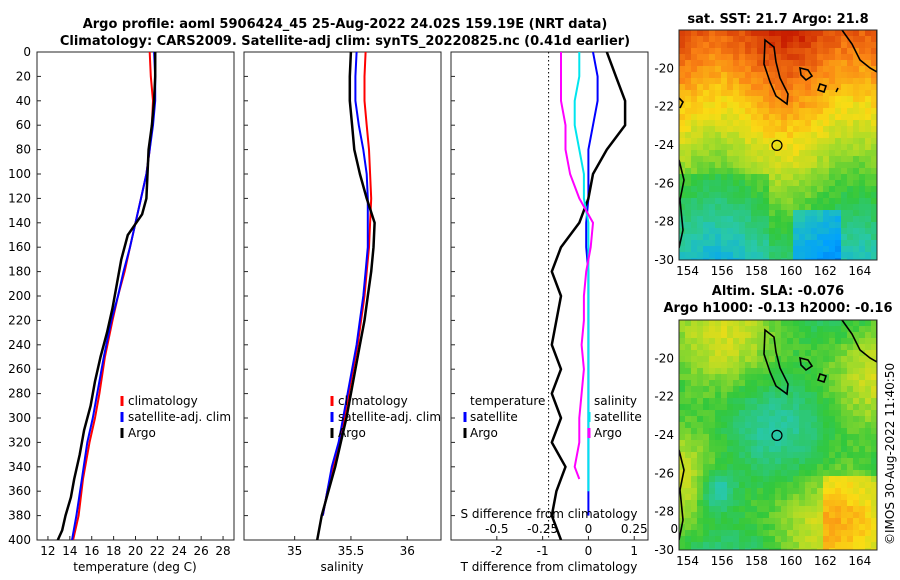  I want to click on t-difference-axis-label: T difference from climatology, so click(549, 567).